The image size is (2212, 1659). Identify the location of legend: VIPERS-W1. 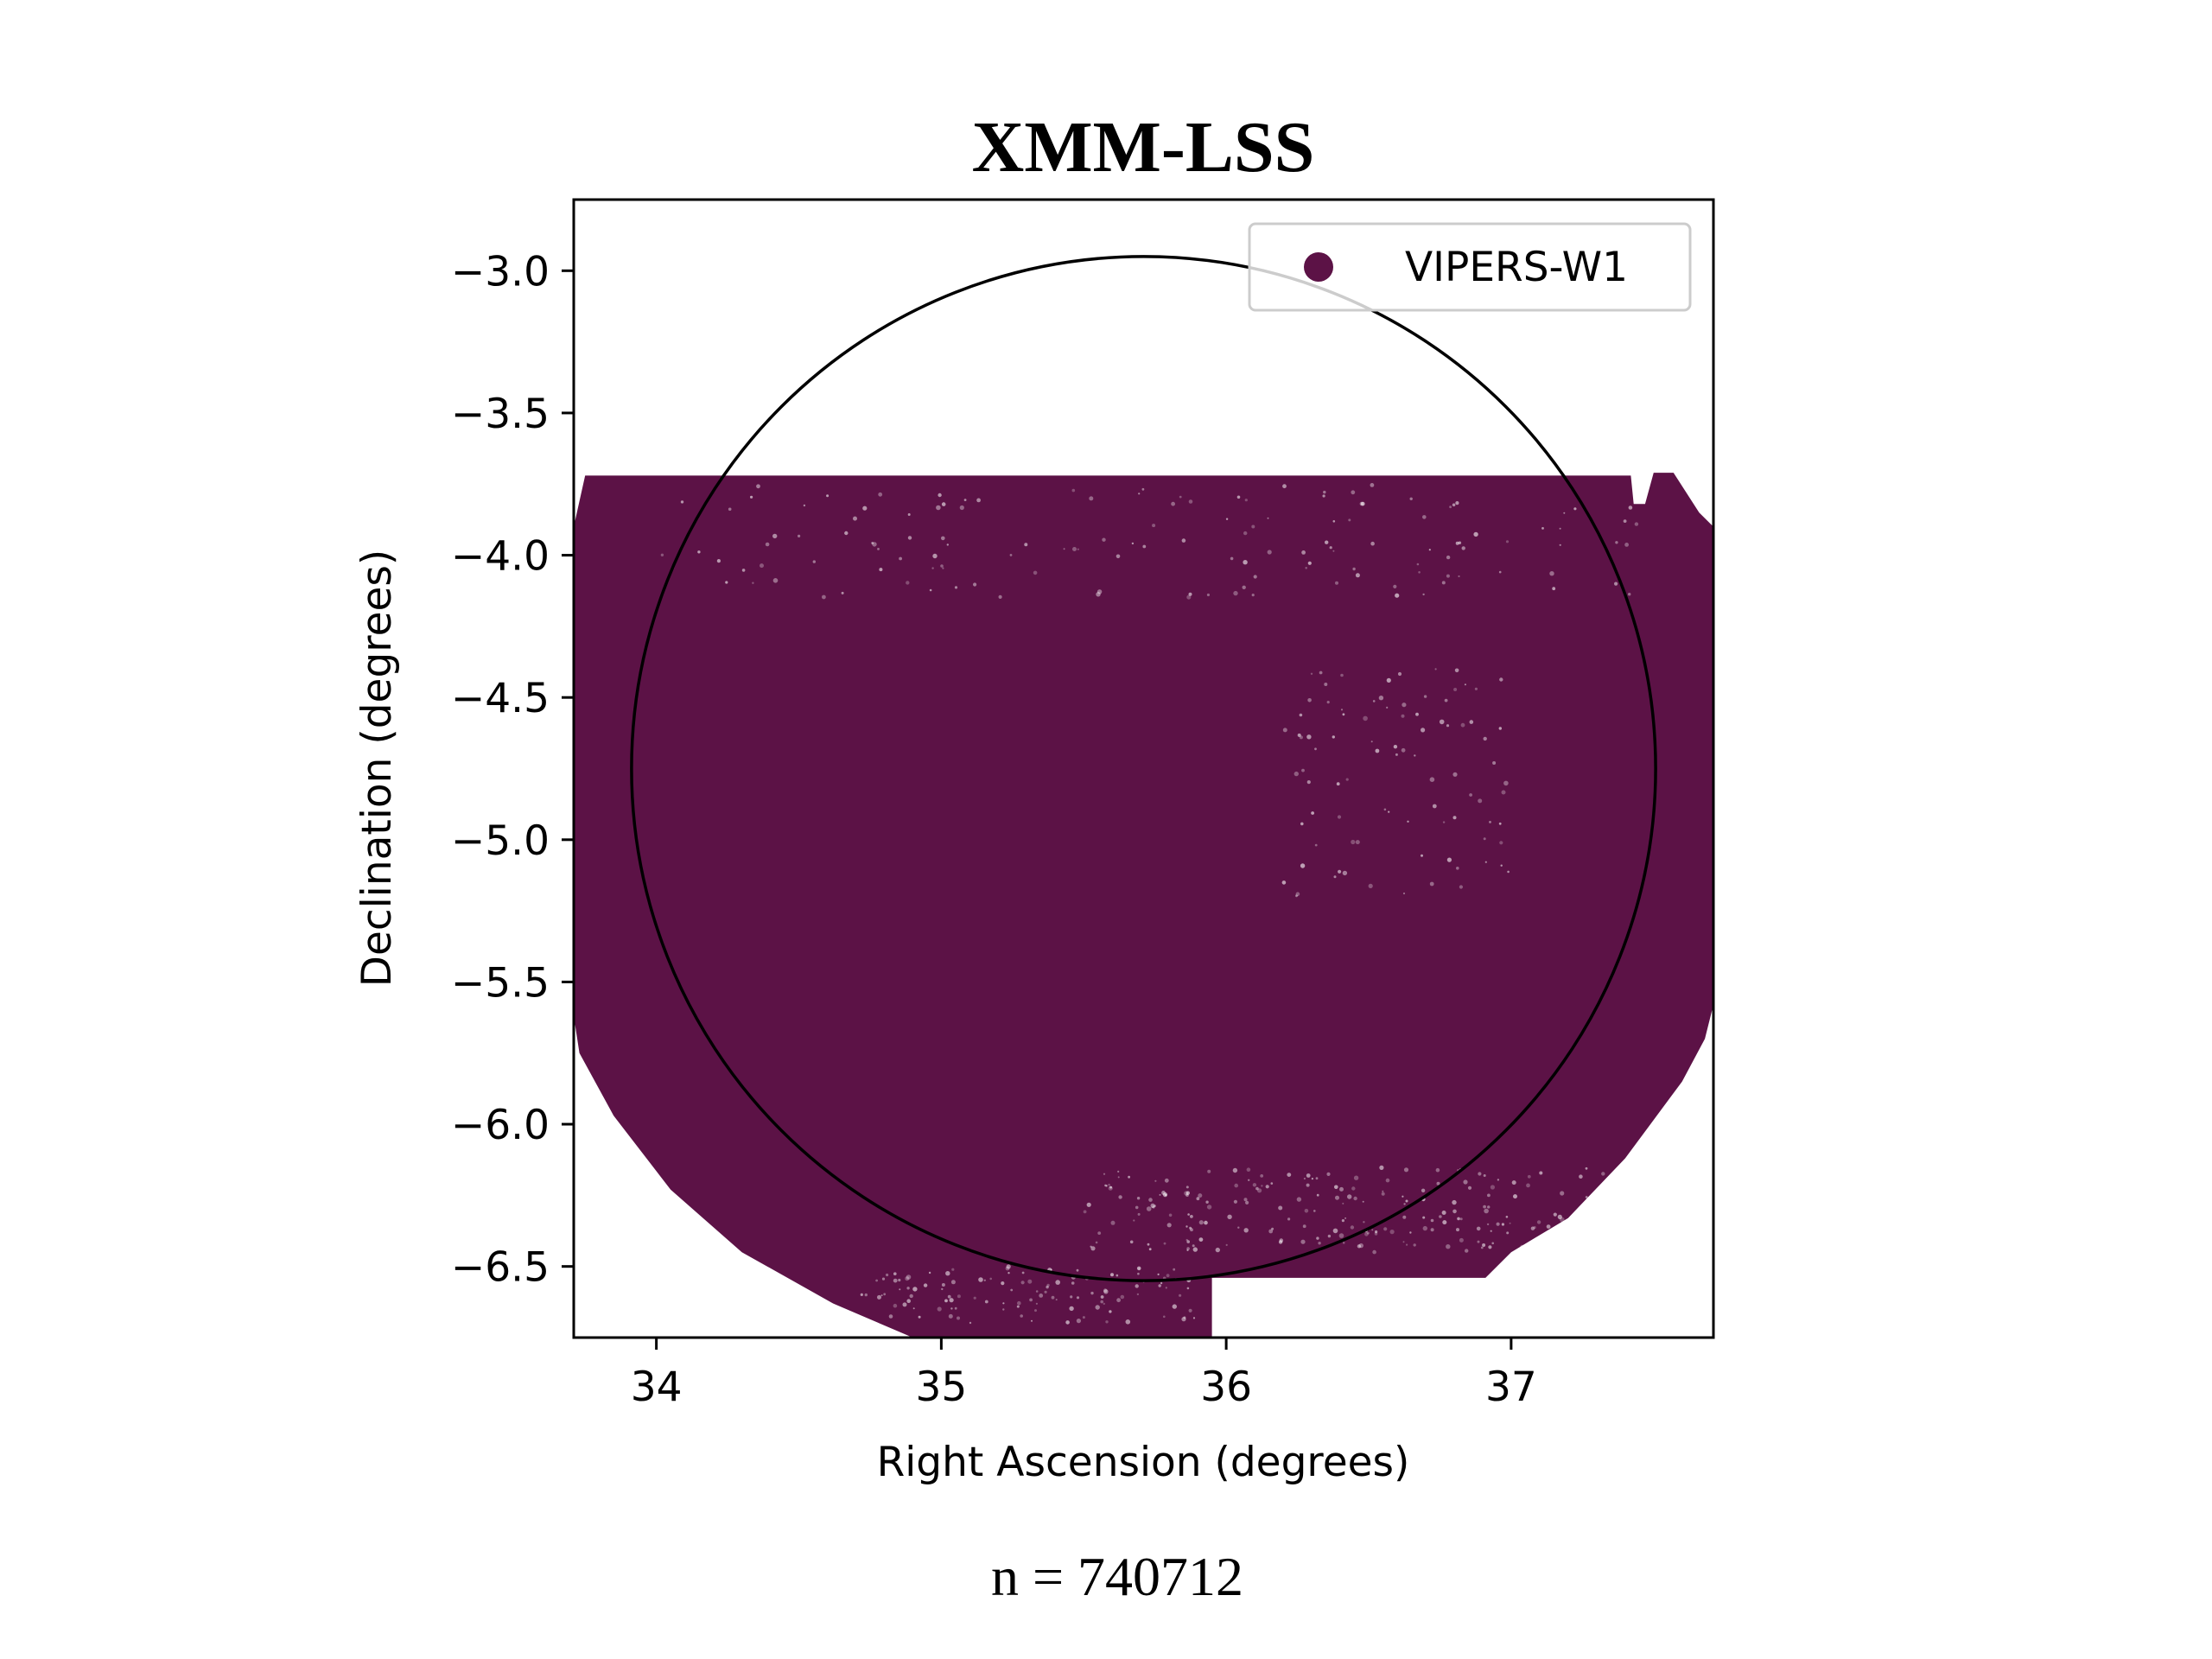
(1470, 267).